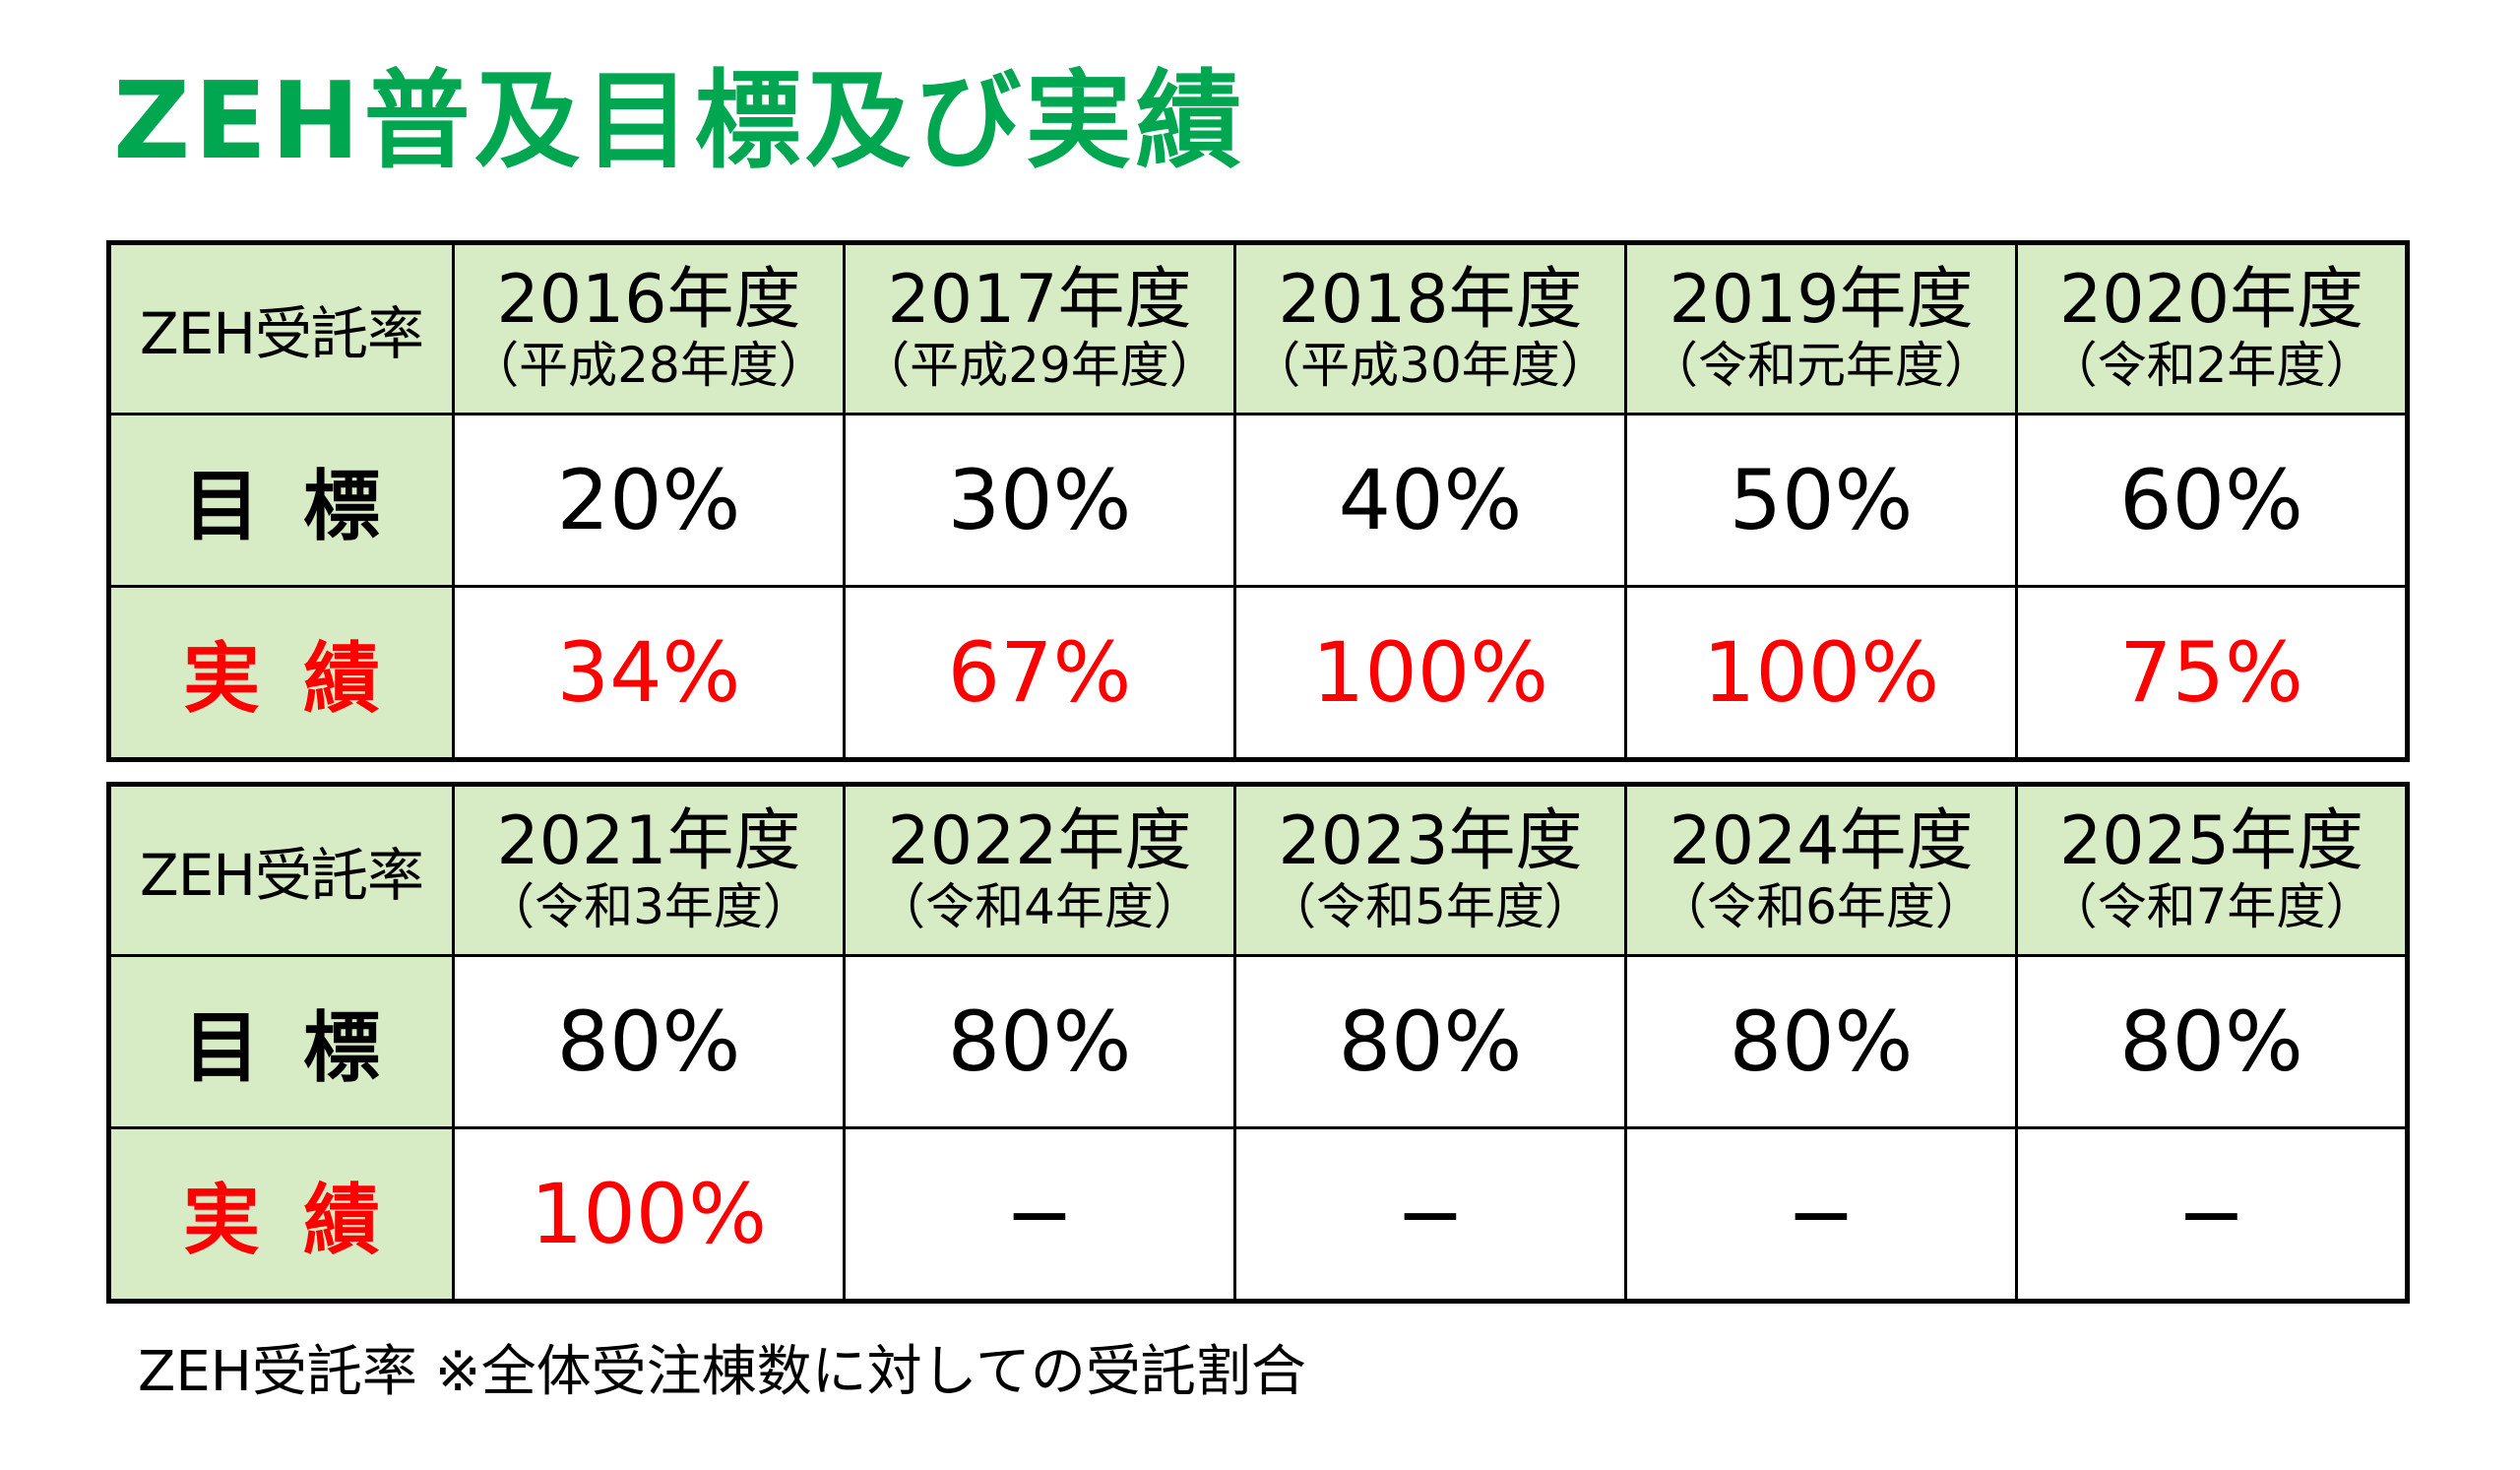 The width and height of the screenshot is (2520, 1470). I want to click on year-header: 2021年度 （令和3年度）, so click(649, 870).